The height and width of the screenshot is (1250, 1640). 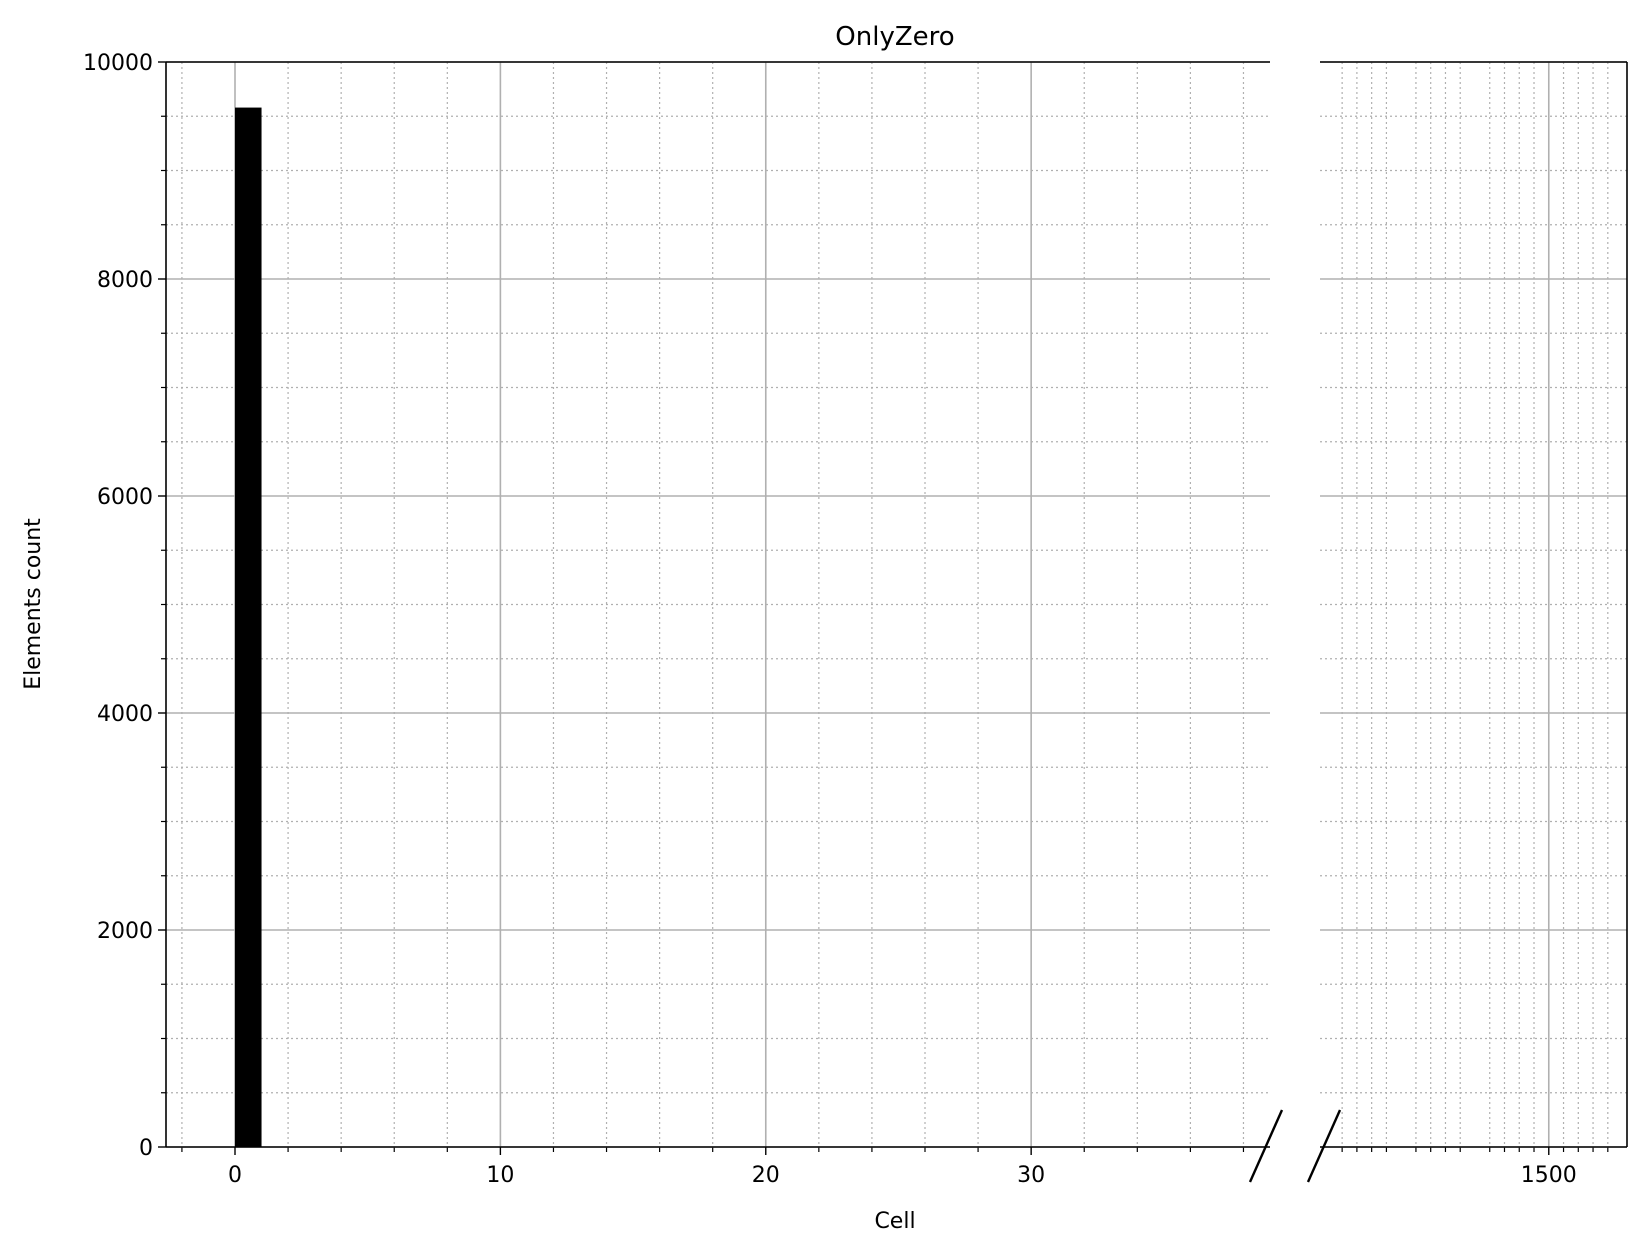 I want to click on y-tick-label: 4000, so click(x=125, y=714).